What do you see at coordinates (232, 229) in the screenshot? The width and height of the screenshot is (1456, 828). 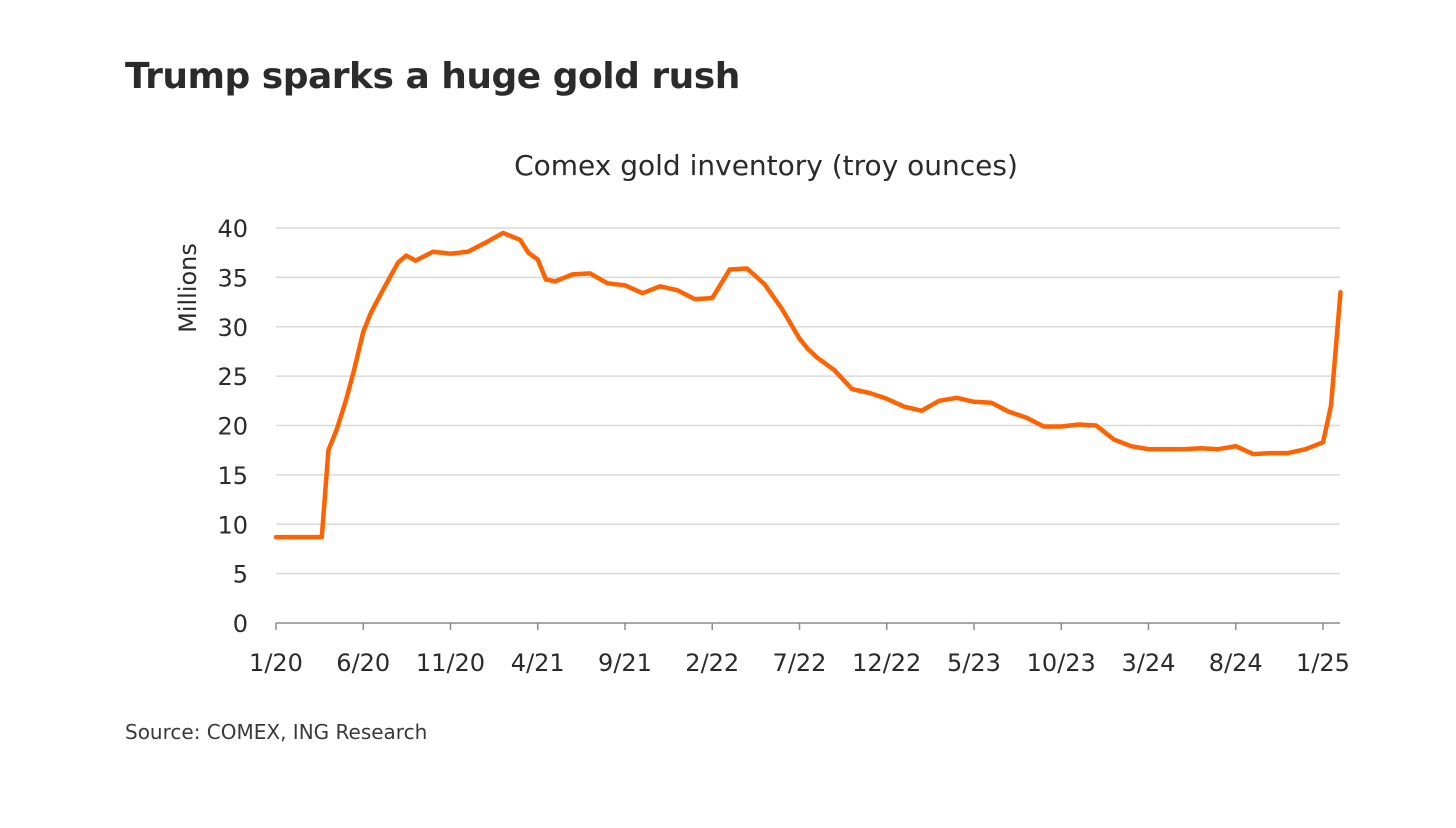 I see `y-tick-label: 40` at bounding box center [232, 229].